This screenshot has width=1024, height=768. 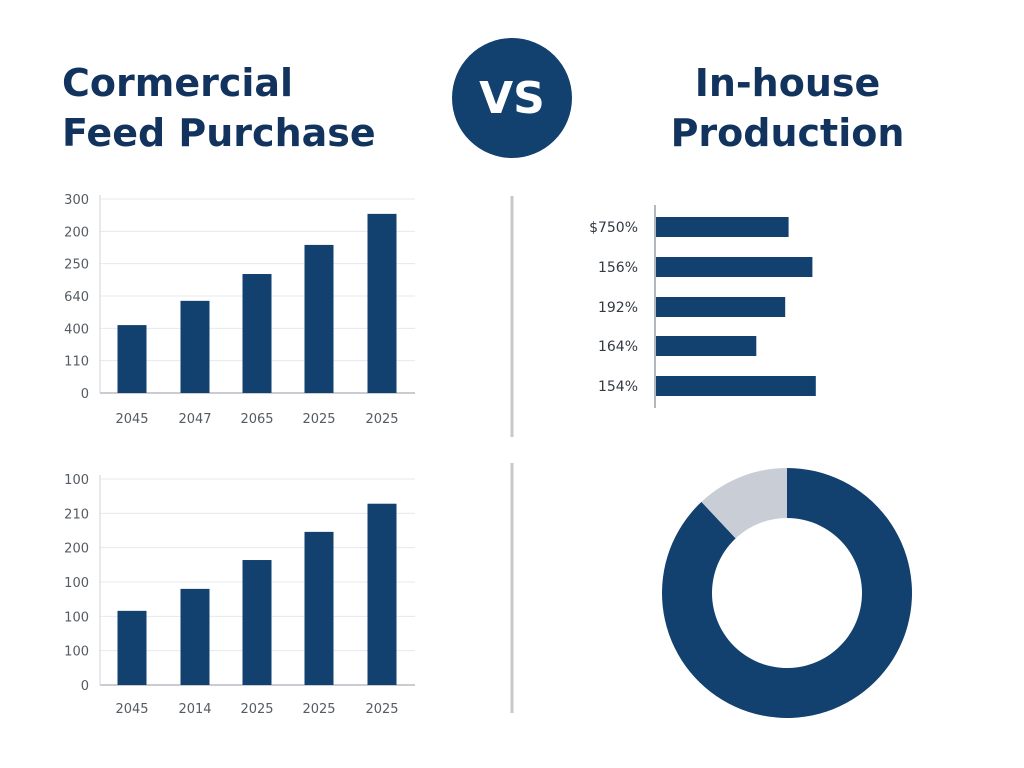 I want to click on vs-badge: VS, so click(x=512, y=98).